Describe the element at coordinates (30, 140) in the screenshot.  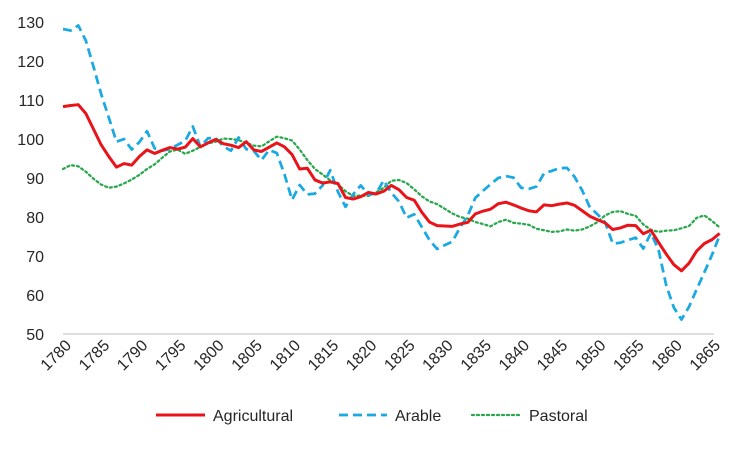
I see `y-tick-label: 100` at that location.